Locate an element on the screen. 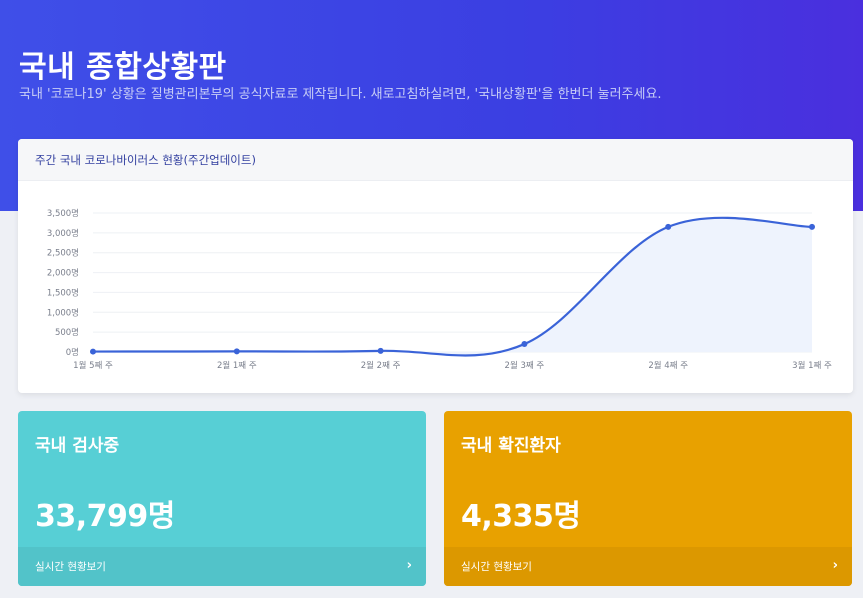  y-tick-label: 1,000명 is located at coordinates (63, 312).